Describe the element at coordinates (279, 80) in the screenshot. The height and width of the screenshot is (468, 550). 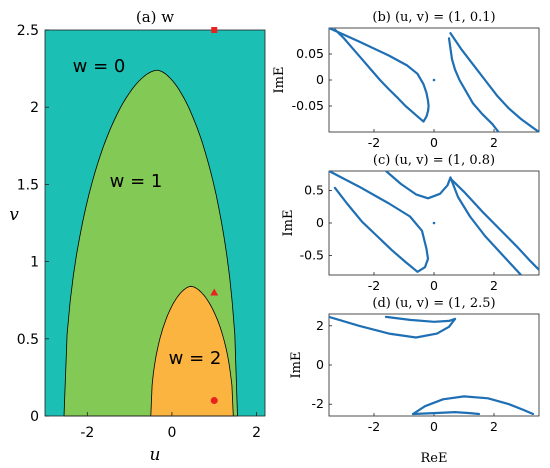
I see `panel-b-ylabel: ImE` at that location.